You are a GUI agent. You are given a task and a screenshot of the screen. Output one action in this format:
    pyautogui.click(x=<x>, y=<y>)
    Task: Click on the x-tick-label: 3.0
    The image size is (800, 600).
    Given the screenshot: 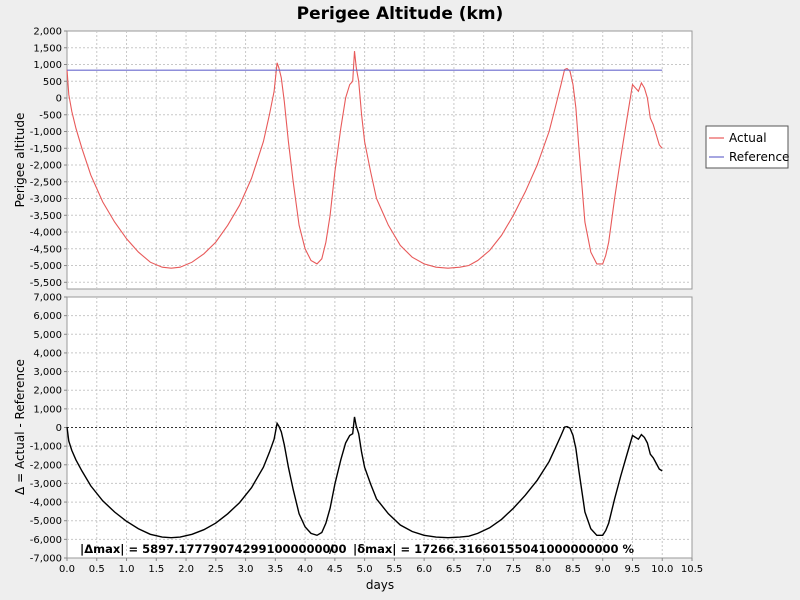 What is the action you would take?
    pyautogui.click(x=246, y=569)
    